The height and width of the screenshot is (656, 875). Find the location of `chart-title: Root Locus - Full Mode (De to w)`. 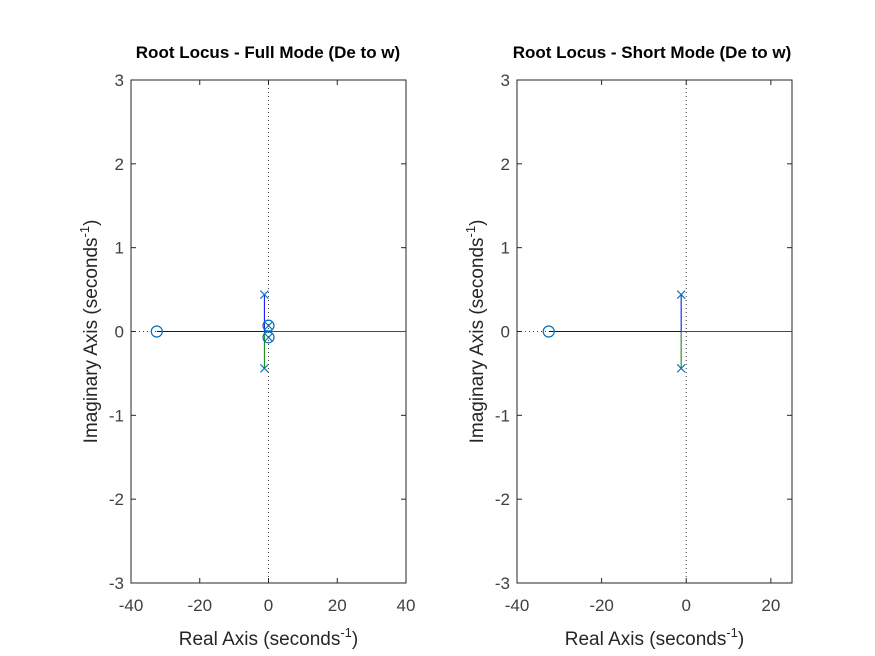

chart-title: Root Locus - Full Mode (De to w) is located at coordinates (268, 52).